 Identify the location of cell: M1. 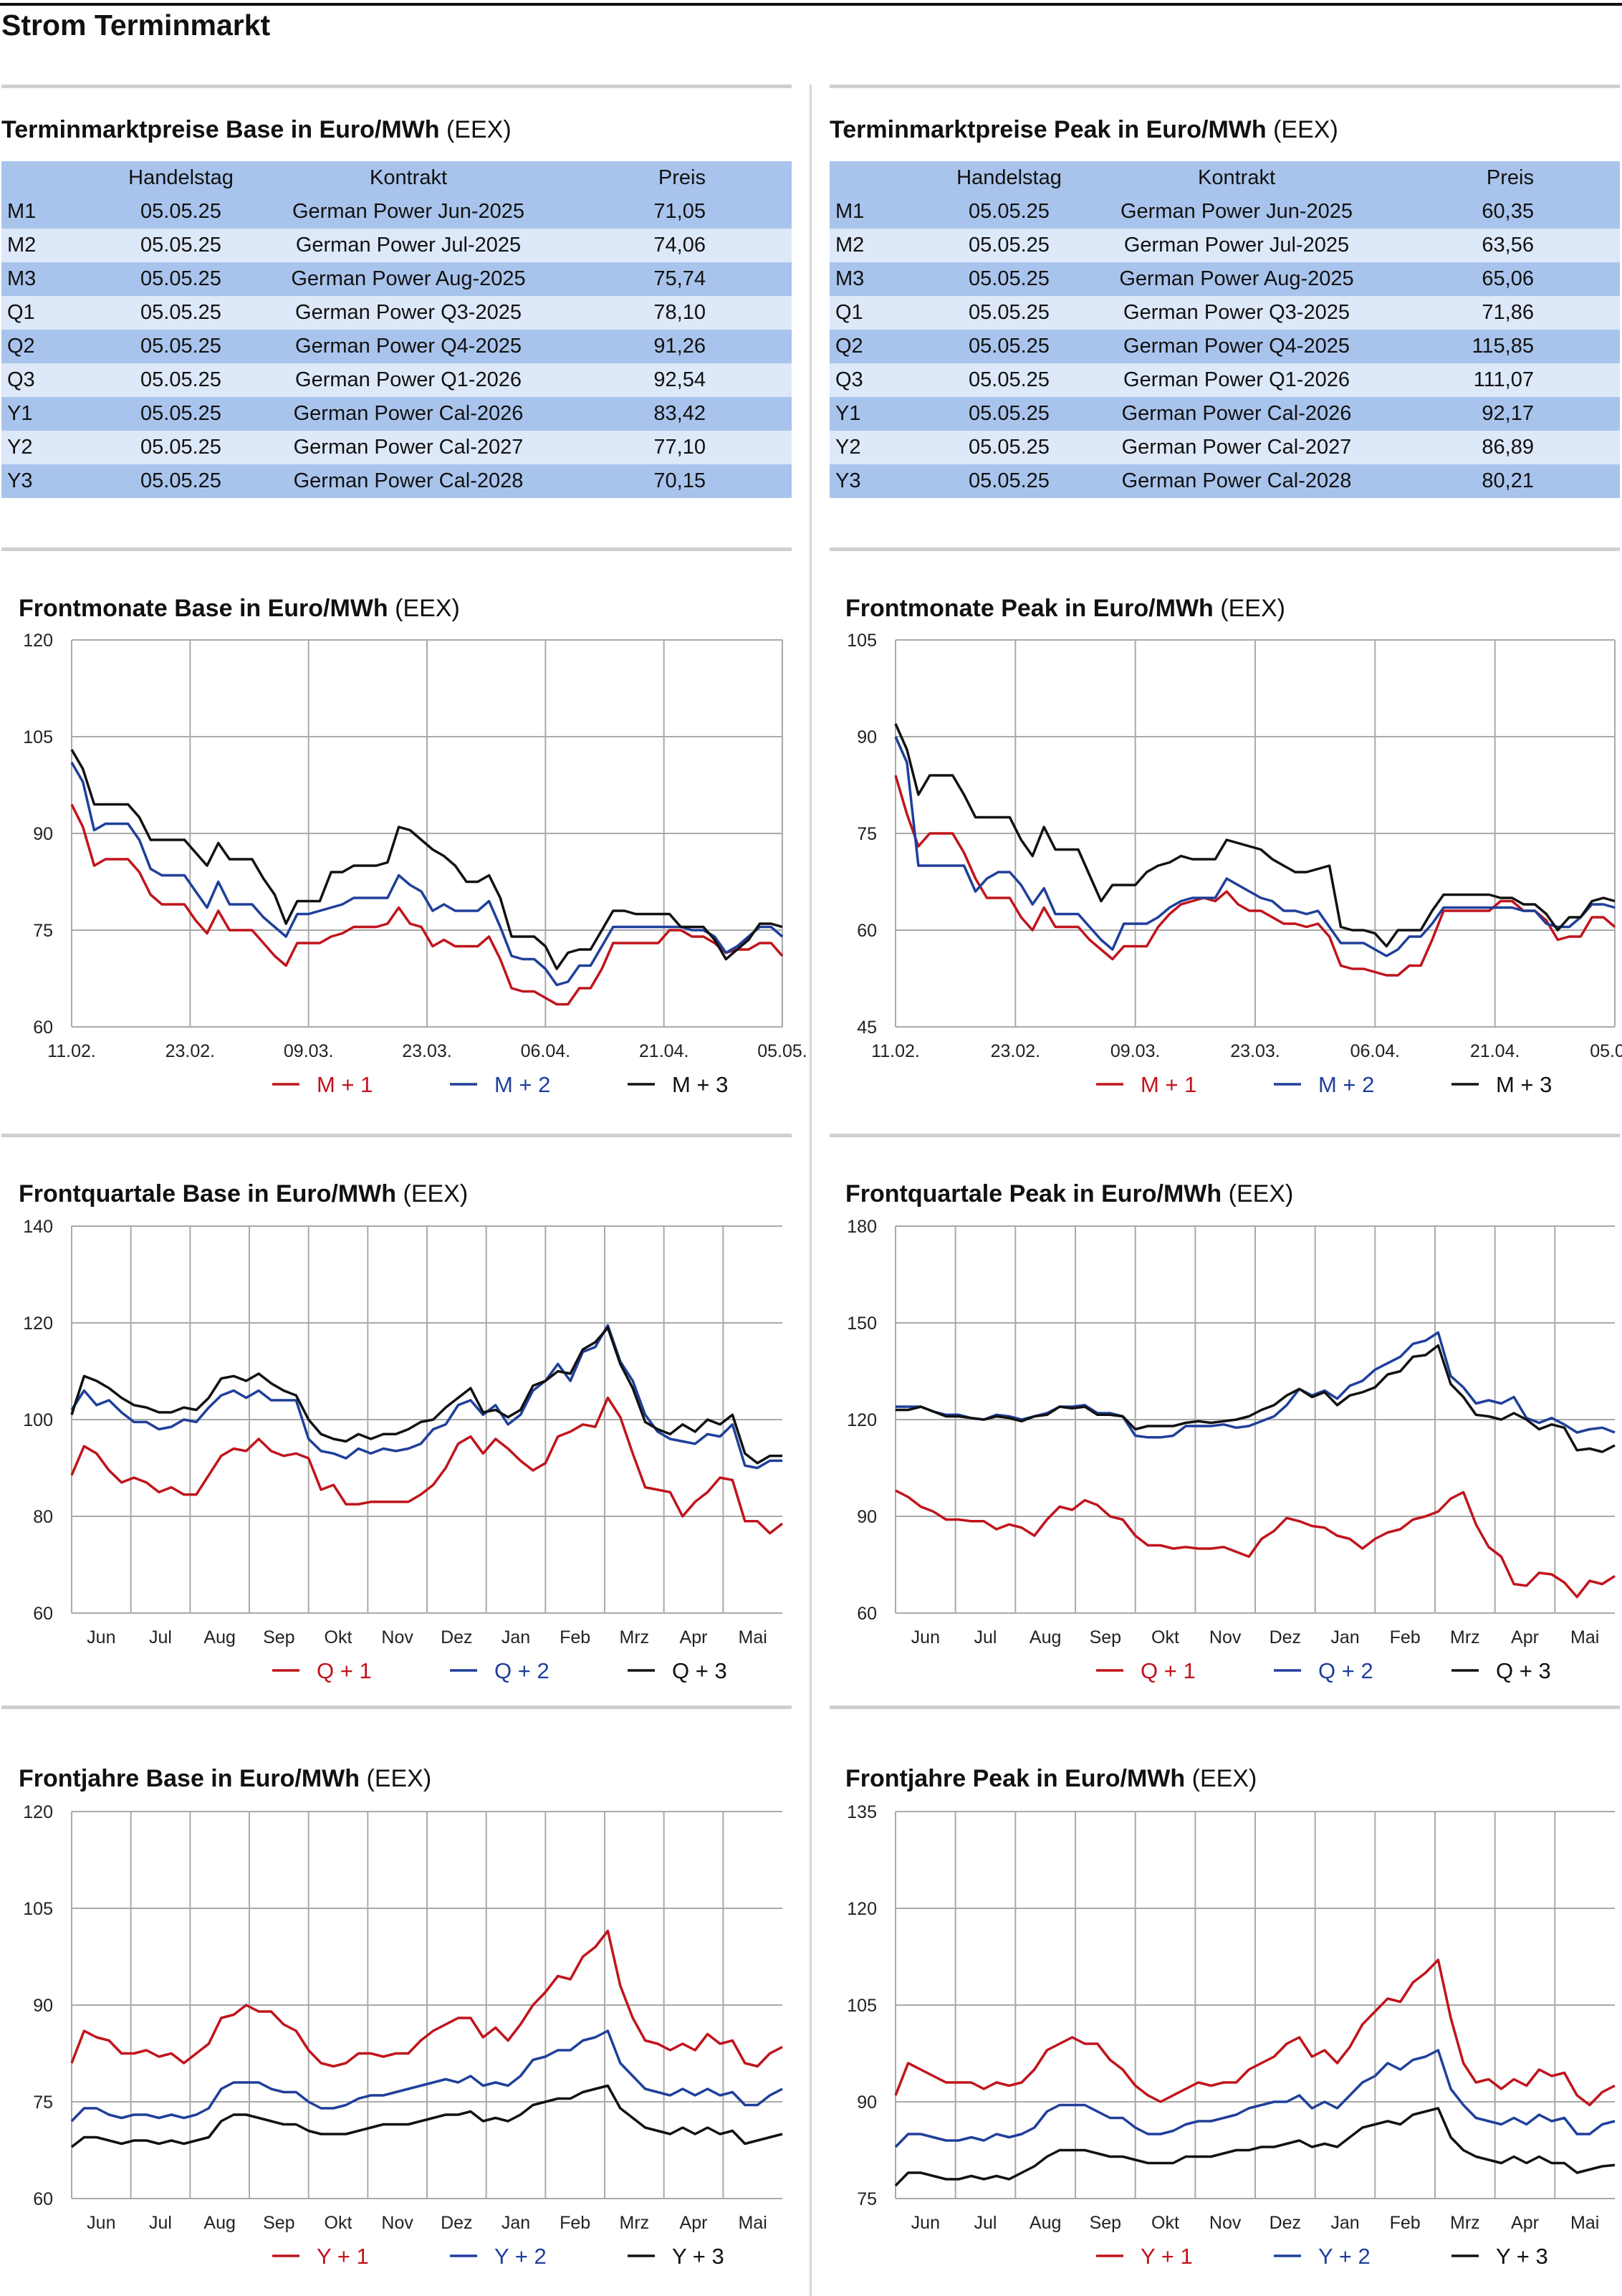
(54, 212).